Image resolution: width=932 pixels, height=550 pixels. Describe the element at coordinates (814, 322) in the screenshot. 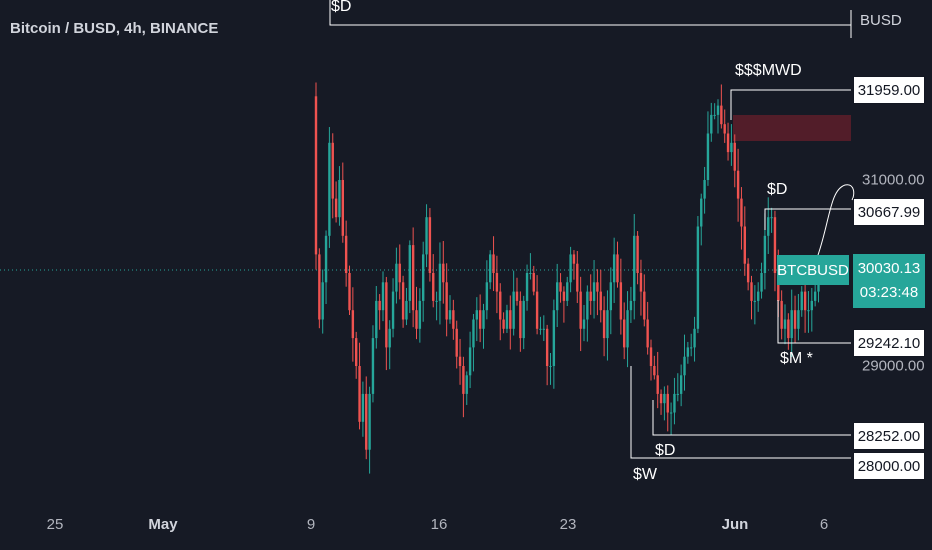

I see `line-dollar-m` at that location.